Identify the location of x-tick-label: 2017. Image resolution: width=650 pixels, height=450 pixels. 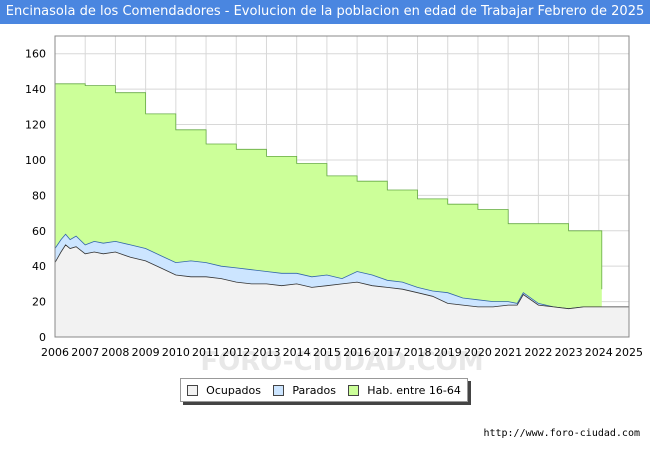
(387, 352).